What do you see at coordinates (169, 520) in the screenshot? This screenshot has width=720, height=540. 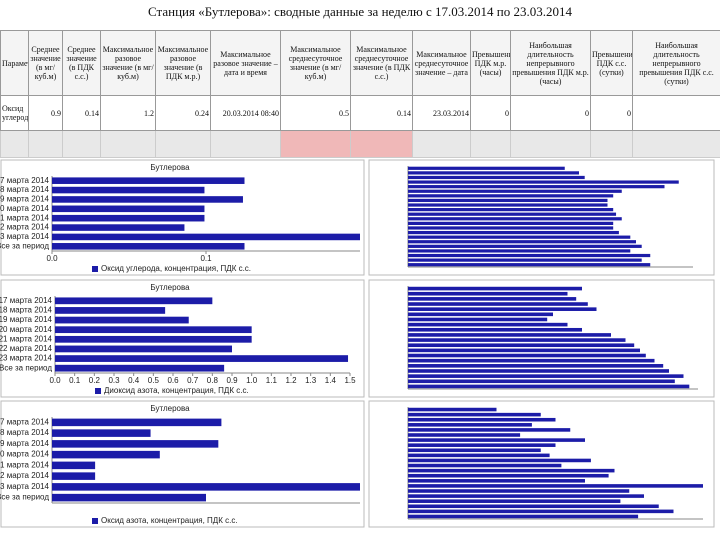 I see `legend-label: Оксид азота, концентрация, ПДК с.с.` at bounding box center [169, 520].